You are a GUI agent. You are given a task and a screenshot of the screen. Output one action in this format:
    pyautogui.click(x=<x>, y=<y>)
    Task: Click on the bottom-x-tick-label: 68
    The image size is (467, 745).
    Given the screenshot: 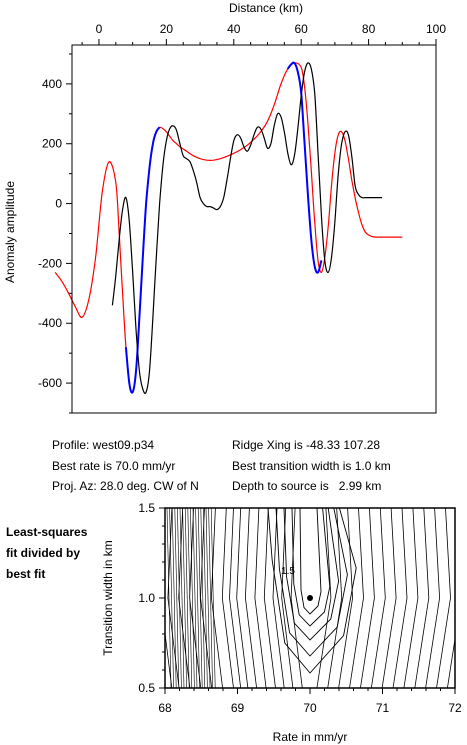 What is the action you would take?
    pyautogui.click(x=165, y=708)
    